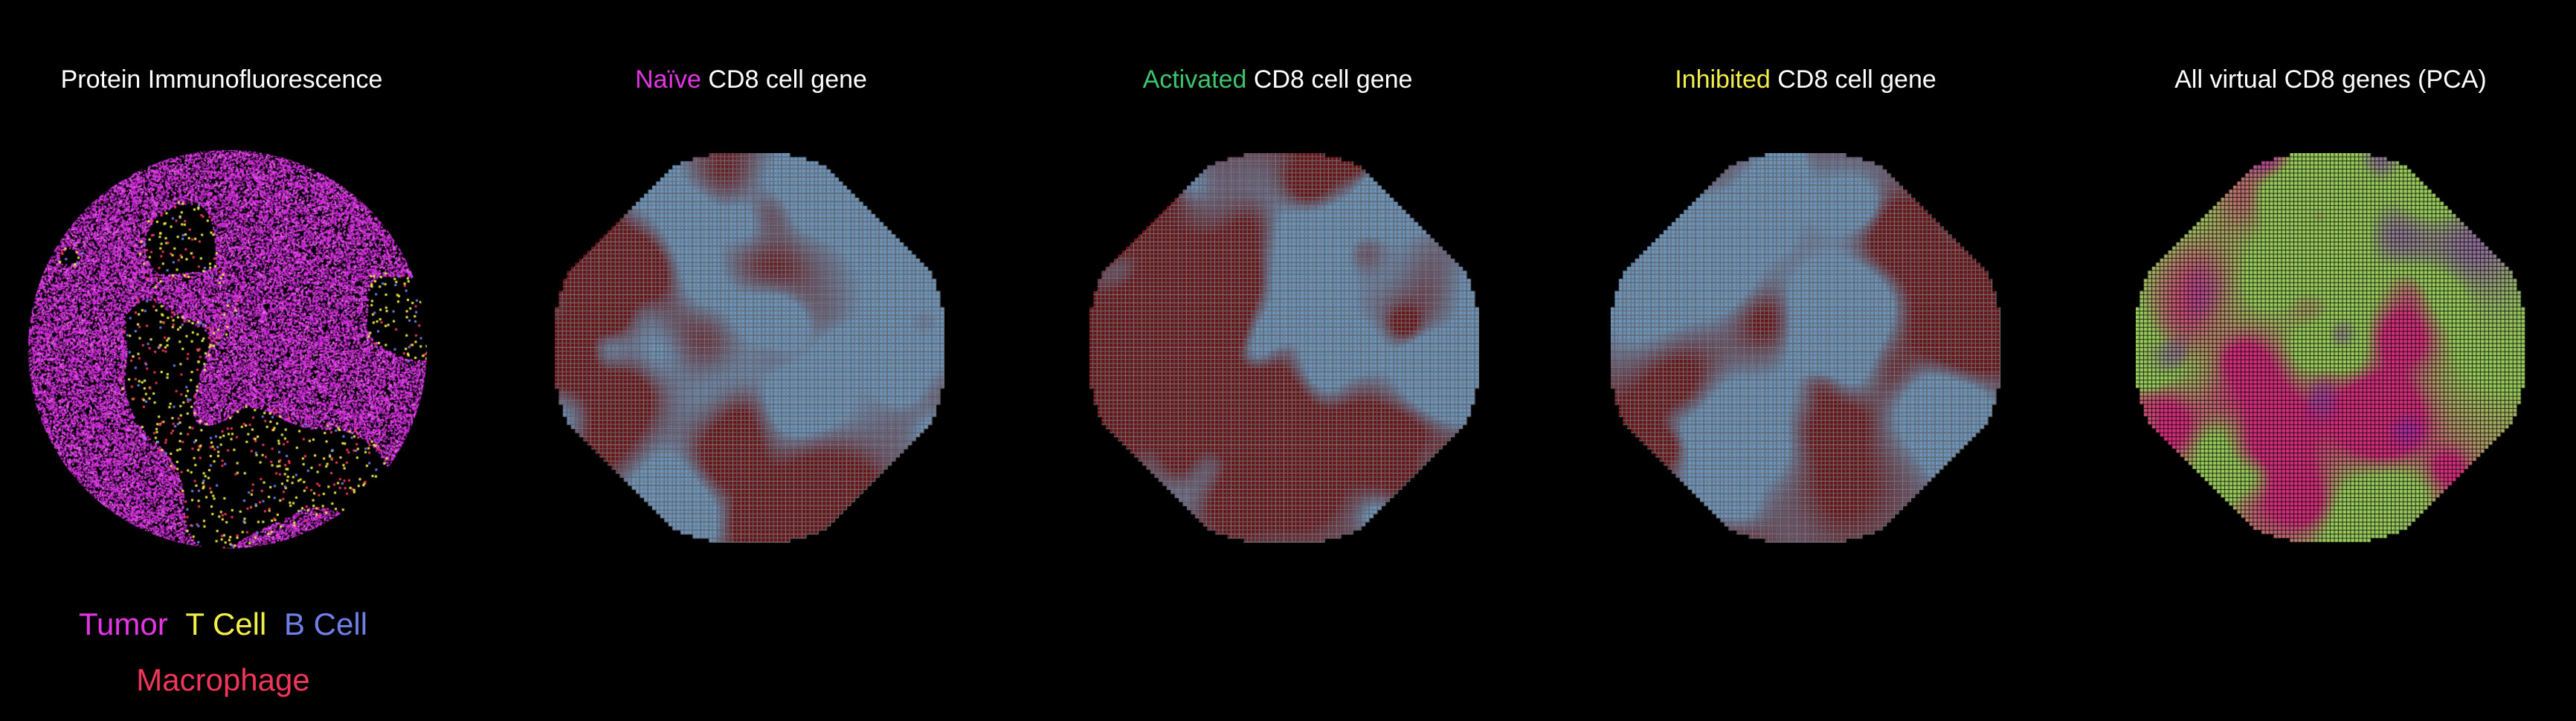 The height and width of the screenshot is (721, 2576). I want to click on pca-cd8-genes-map, so click(2330, 348).